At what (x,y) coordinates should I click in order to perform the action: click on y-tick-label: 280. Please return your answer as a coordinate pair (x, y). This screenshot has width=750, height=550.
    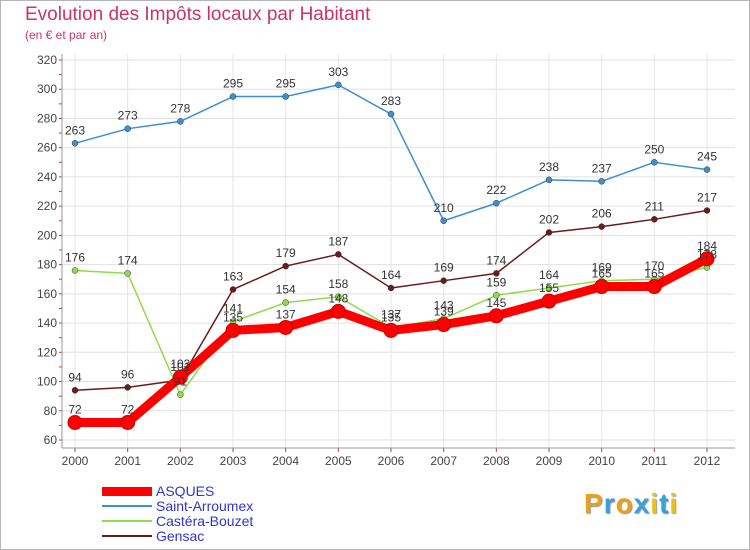
    Looking at the image, I should click on (47, 118).